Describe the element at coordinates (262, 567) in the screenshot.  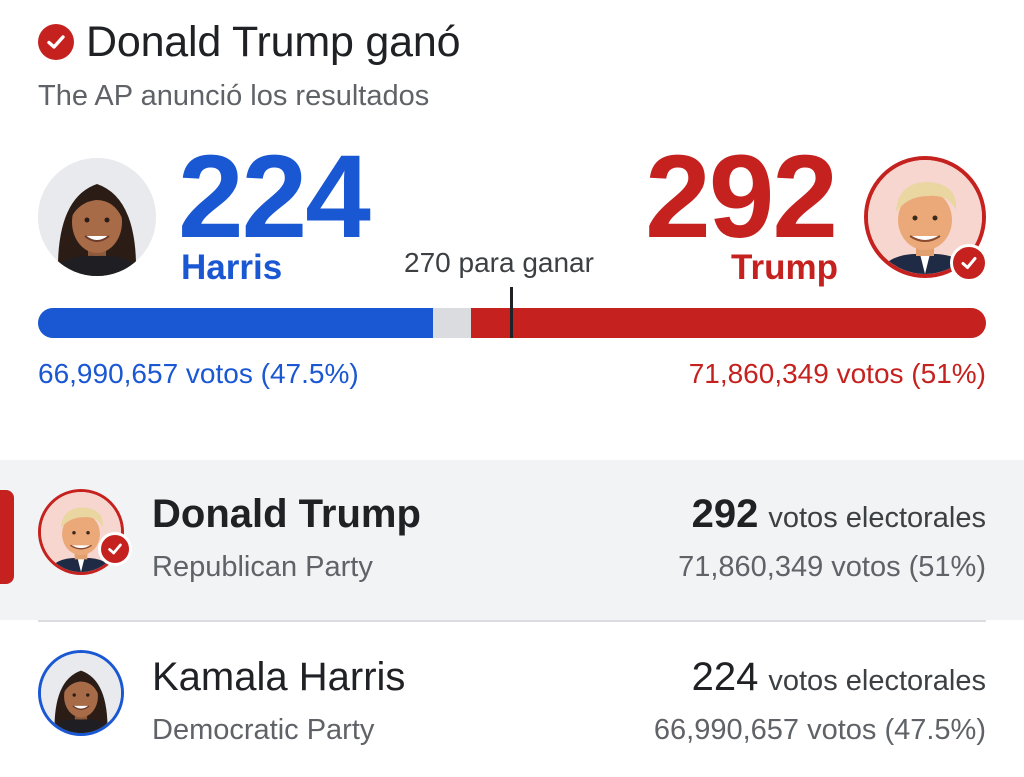
I see `candidate-party: Republican Party` at that location.